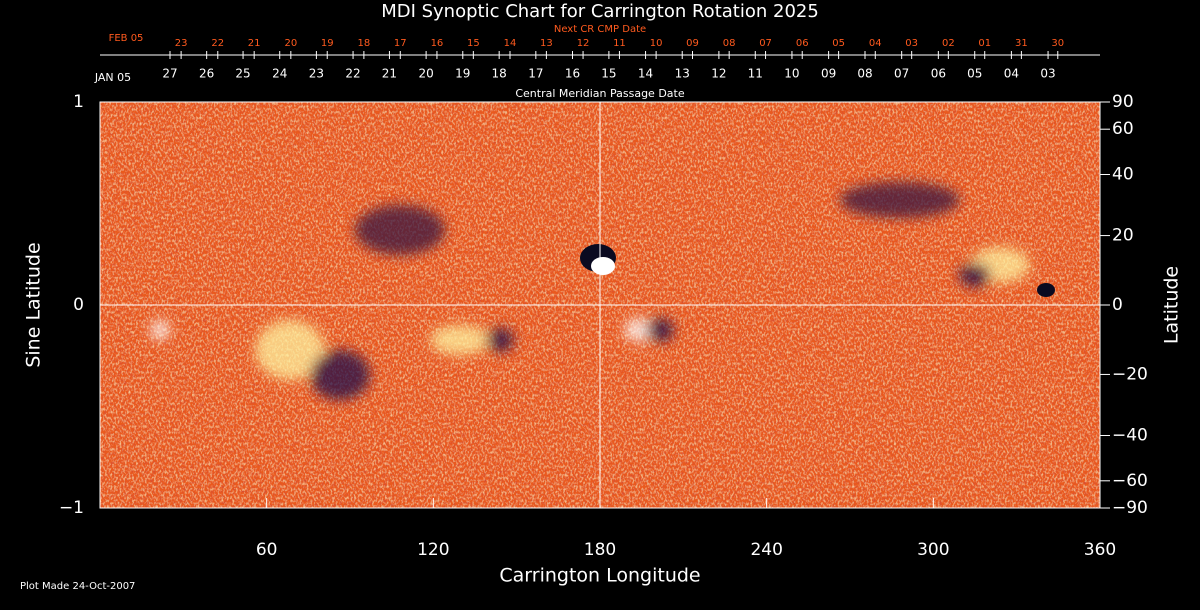  I want to click on next-cr-label: Next CR CMP Date, so click(600, 29).